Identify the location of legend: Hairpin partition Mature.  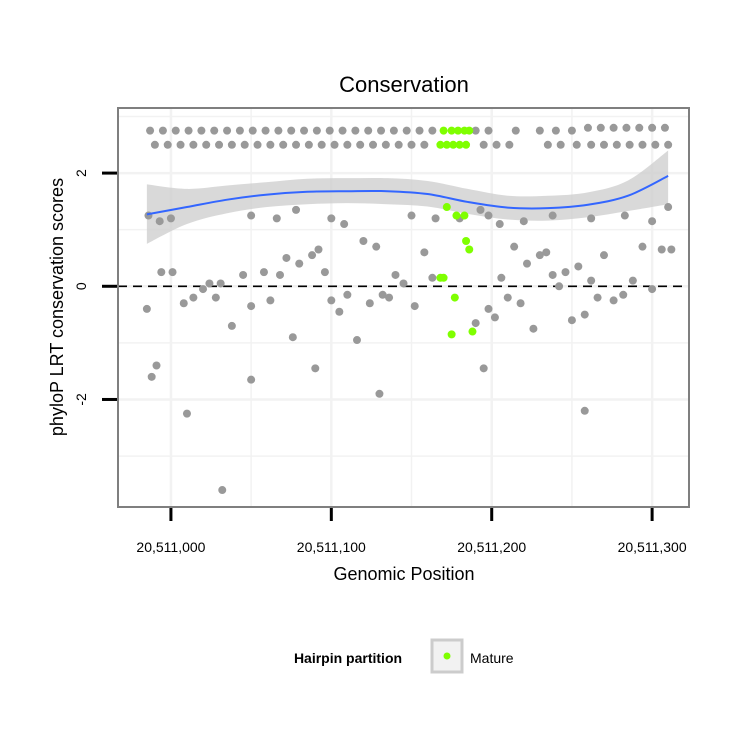
(404, 656).